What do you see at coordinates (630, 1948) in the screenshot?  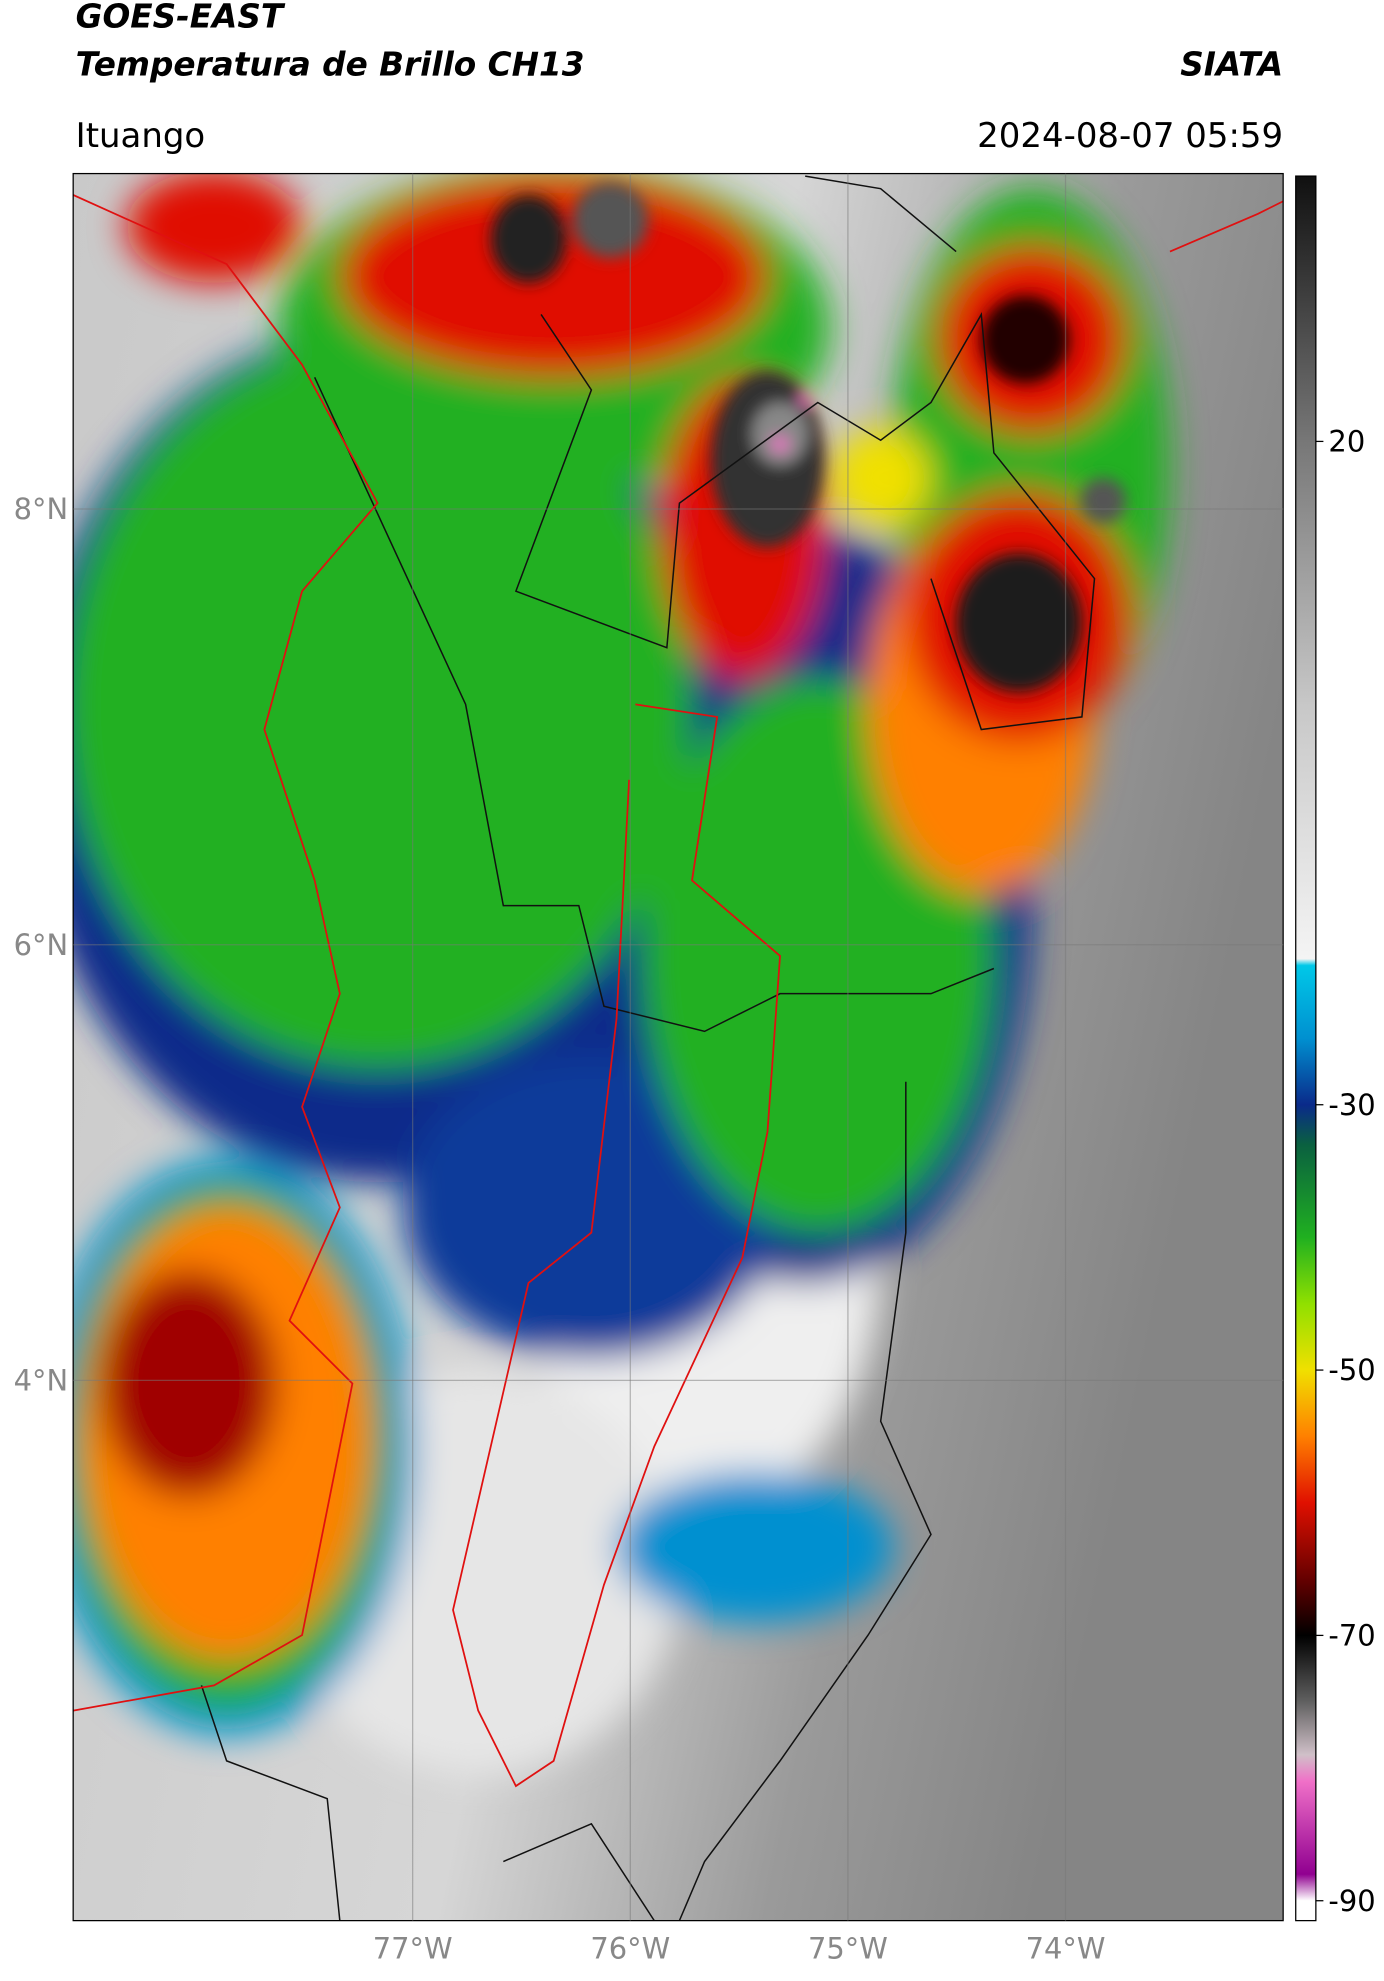 I see `lon-tick-label: 76°W` at bounding box center [630, 1948].